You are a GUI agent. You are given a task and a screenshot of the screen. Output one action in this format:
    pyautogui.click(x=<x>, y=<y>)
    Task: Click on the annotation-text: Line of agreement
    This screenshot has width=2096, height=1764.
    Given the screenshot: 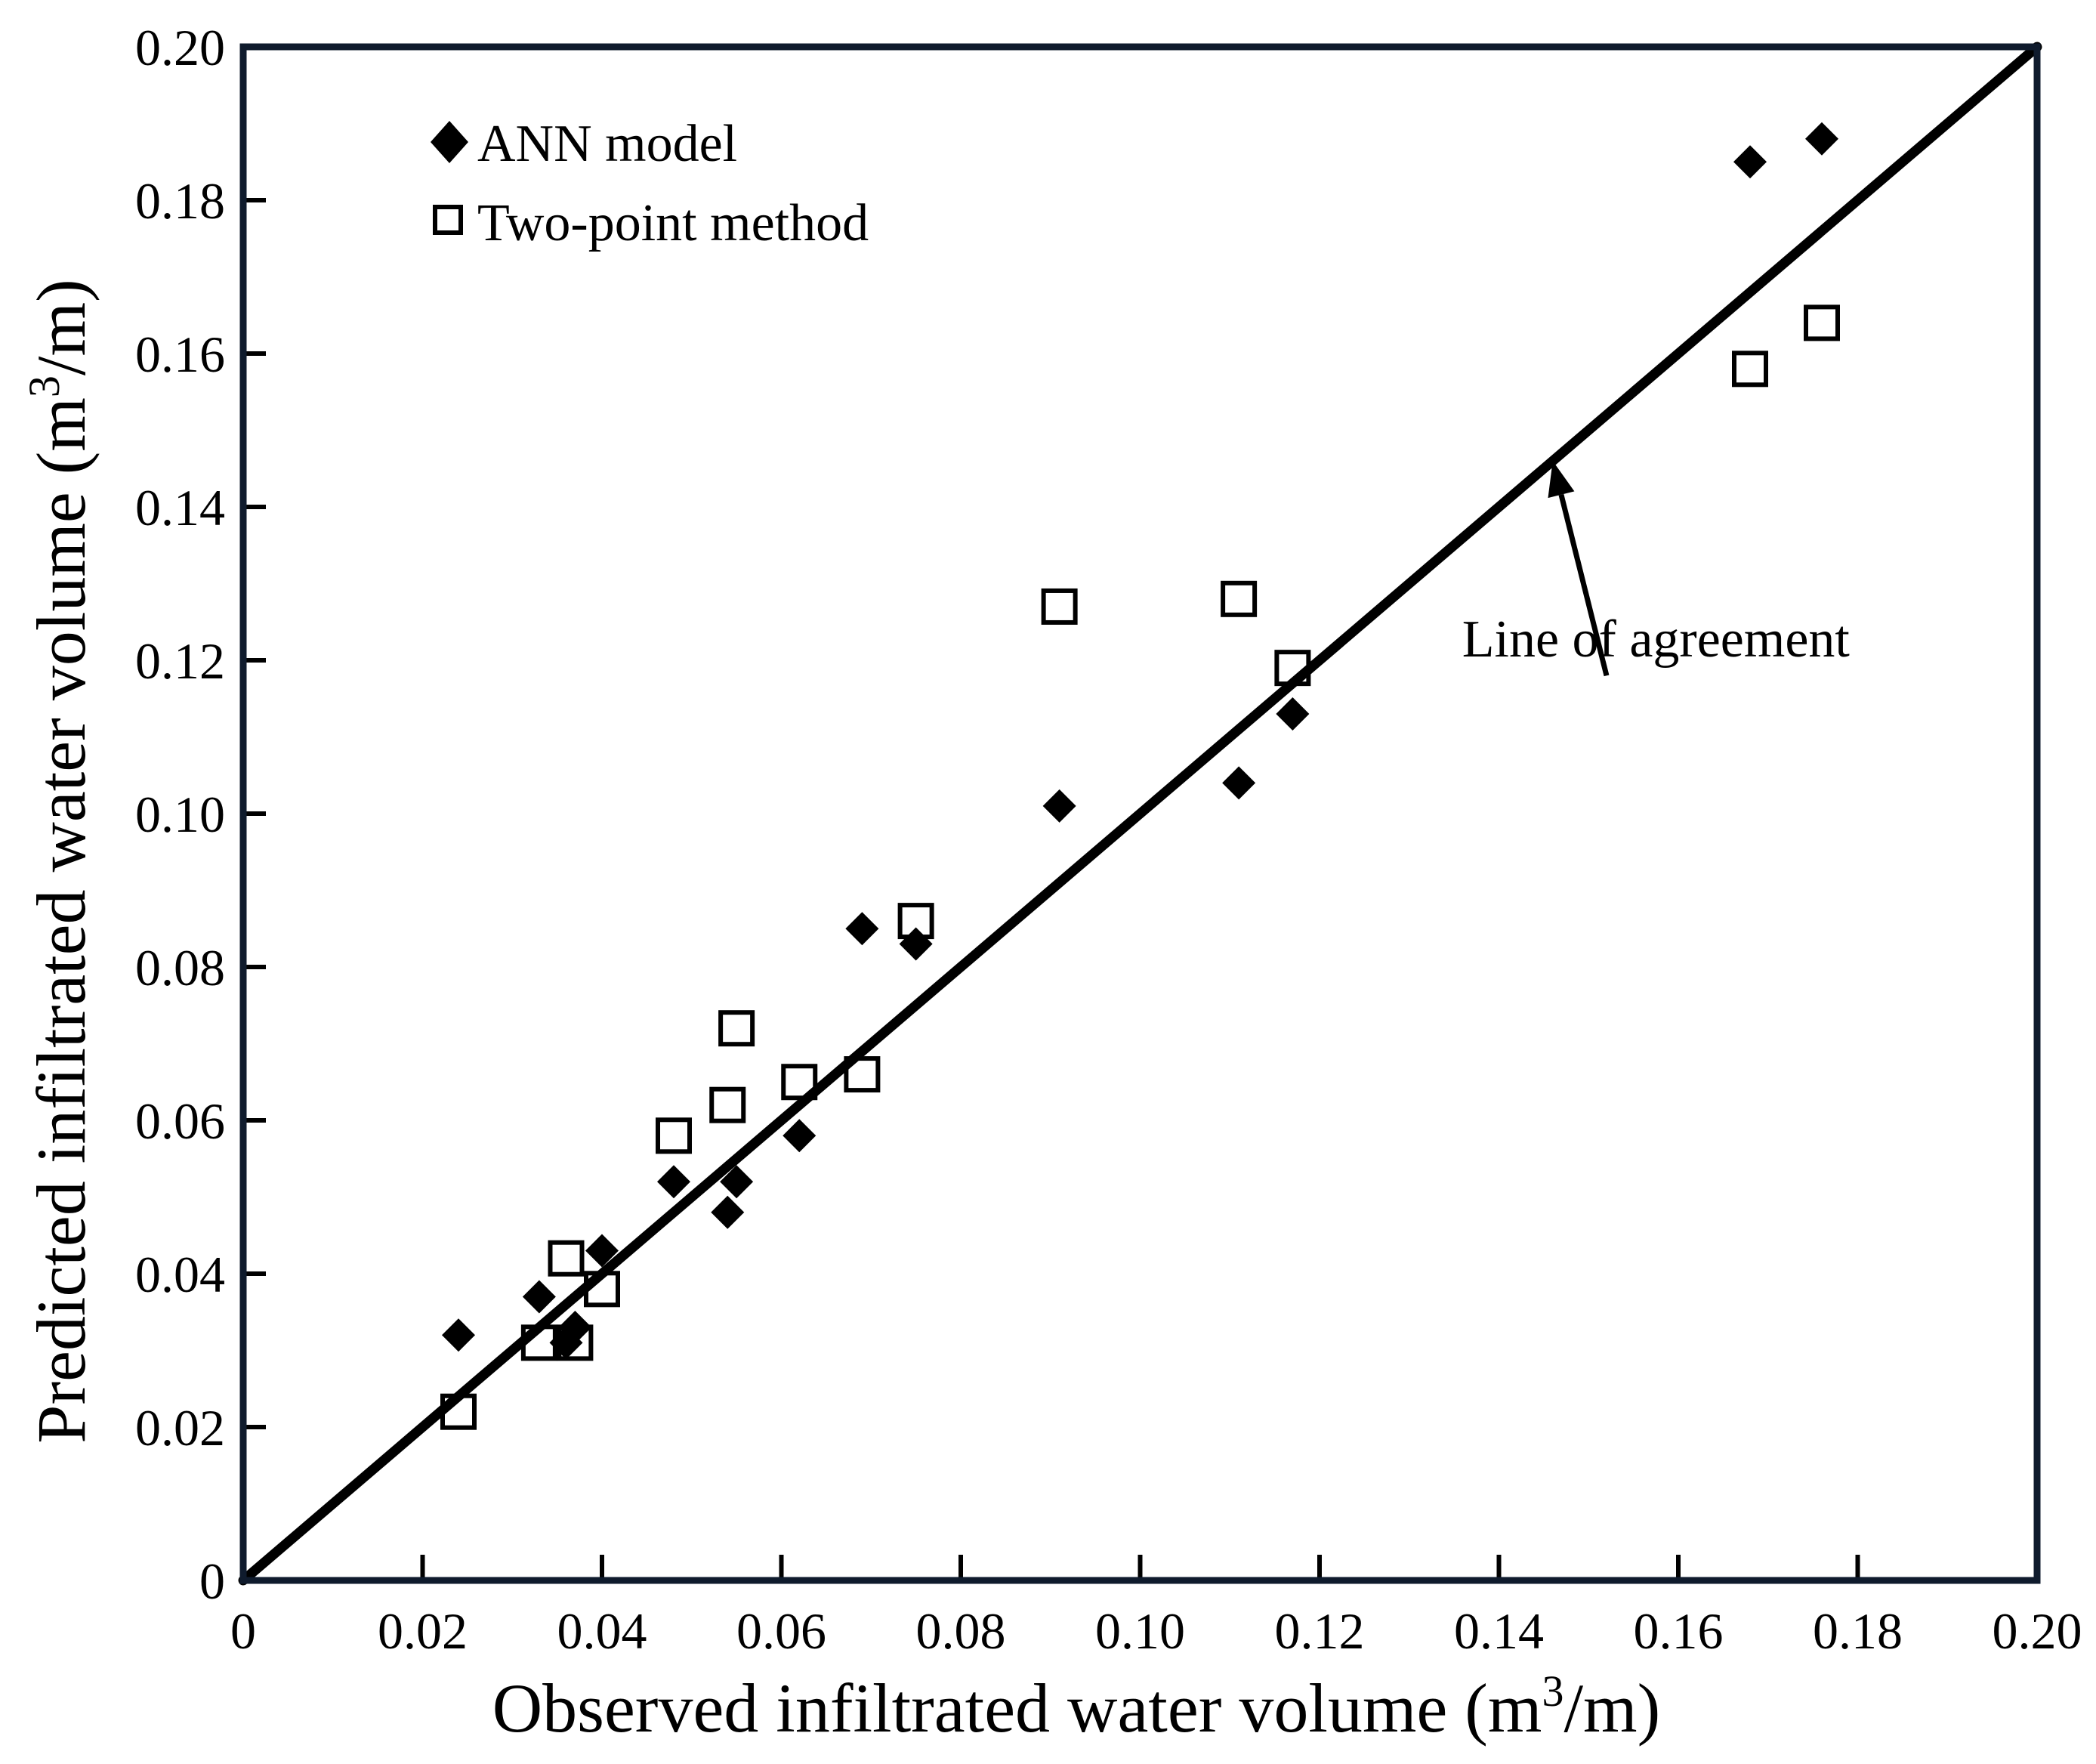 What is the action you would take?
    pyautogui.click(x=1656, y=639)
    